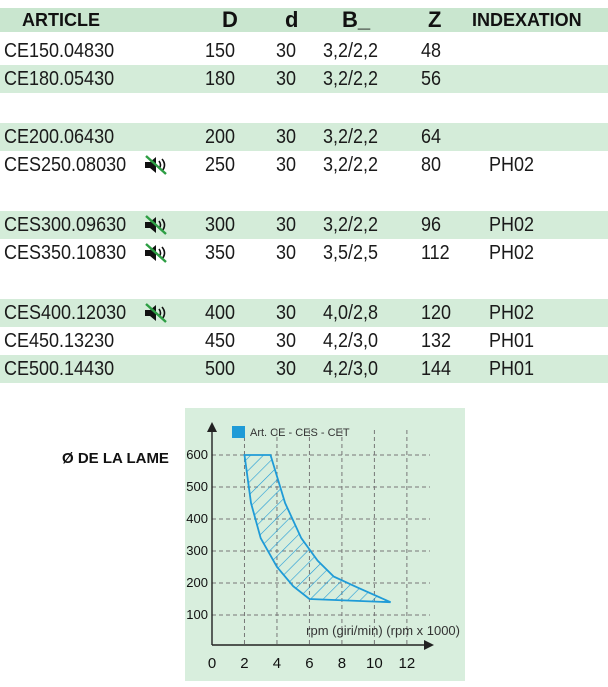 The width and height of the screenshot is (608, 687). Describe the element at coordinates (65, 225) in the screenshot. I see `cell-article: CES300.09630` at that location.